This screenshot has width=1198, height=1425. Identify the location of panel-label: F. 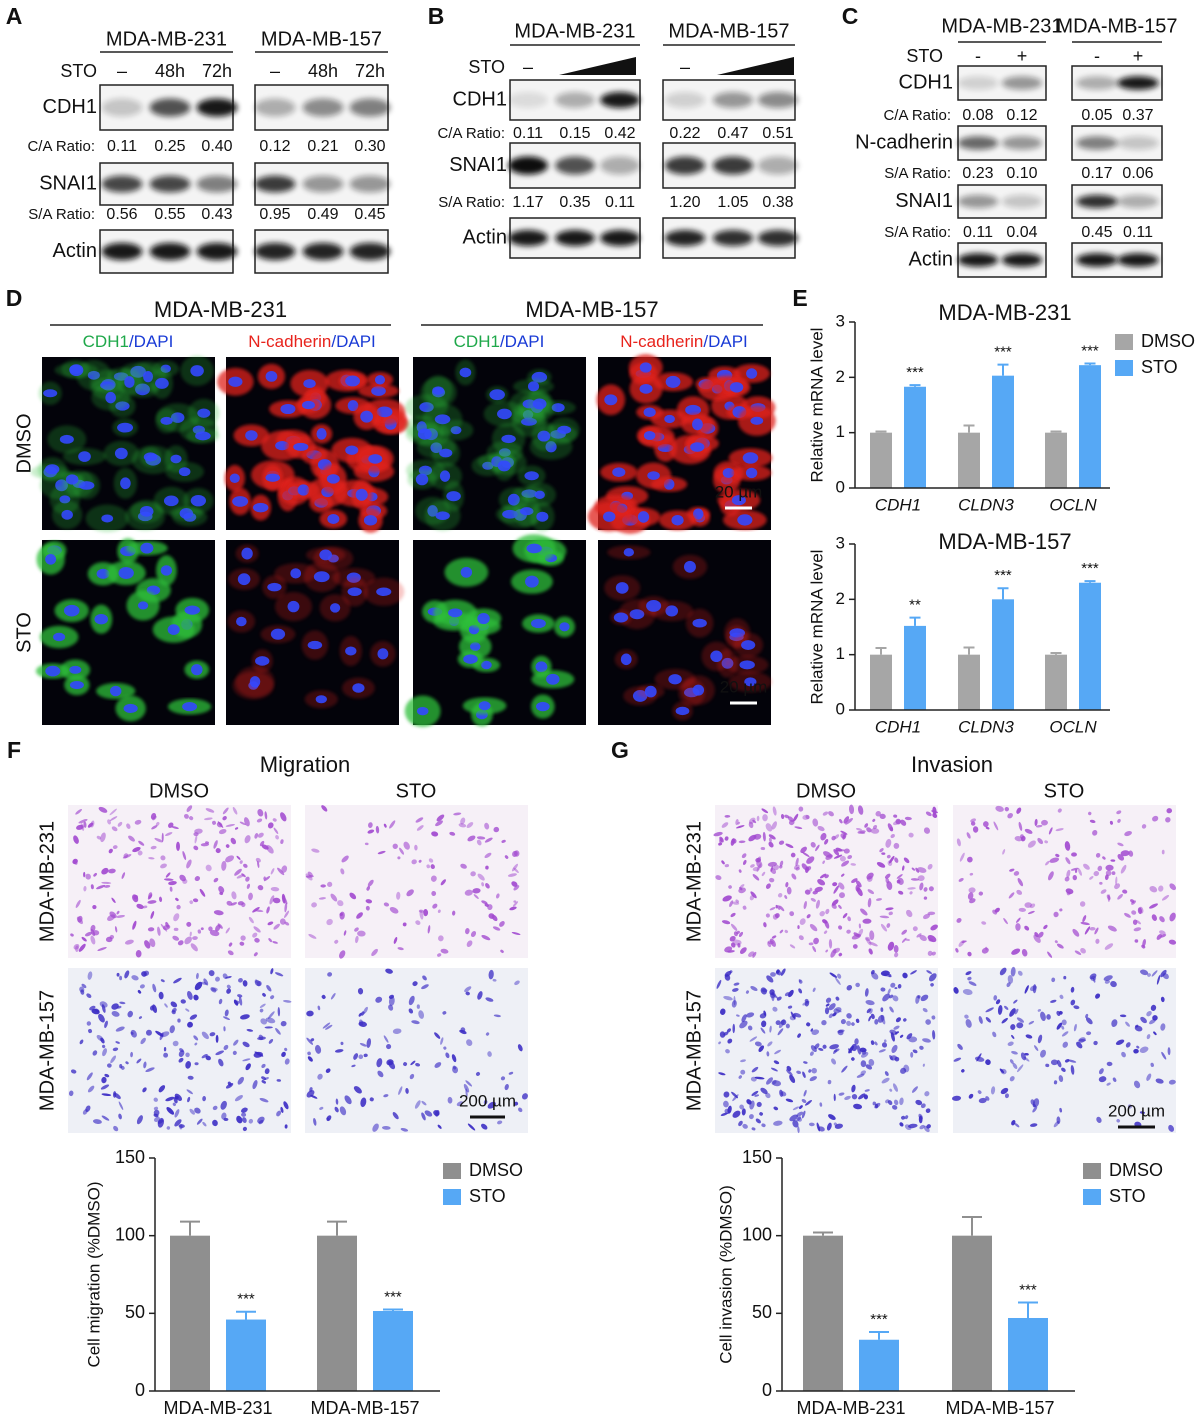
(14, 750).